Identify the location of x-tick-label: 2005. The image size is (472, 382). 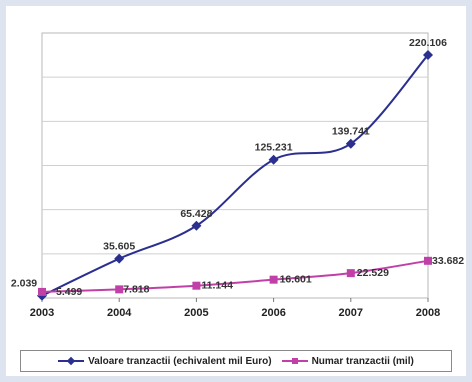
(196, 313).